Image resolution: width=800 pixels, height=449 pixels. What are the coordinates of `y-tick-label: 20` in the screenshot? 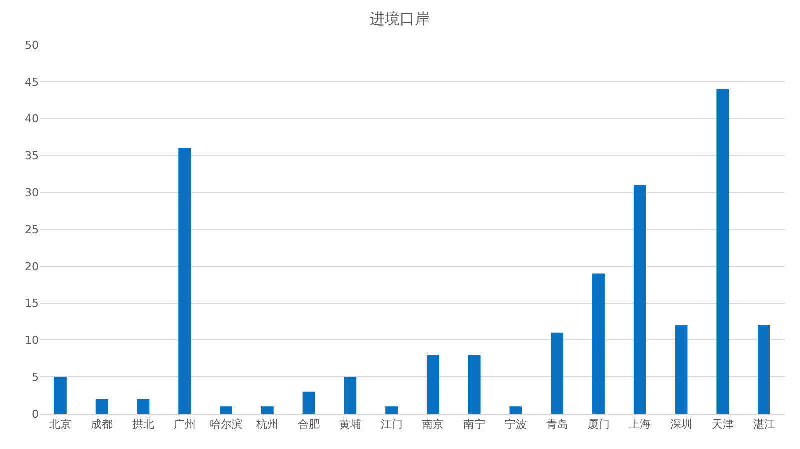 It's located at (32, 267).